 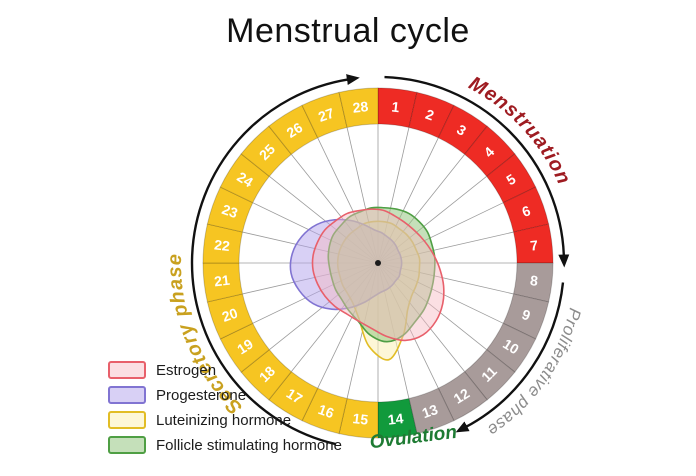 What do you see at coordinates (462, 396) in the screenshot?
I see `day-number-12: 12` at bounding box center [462, 396].